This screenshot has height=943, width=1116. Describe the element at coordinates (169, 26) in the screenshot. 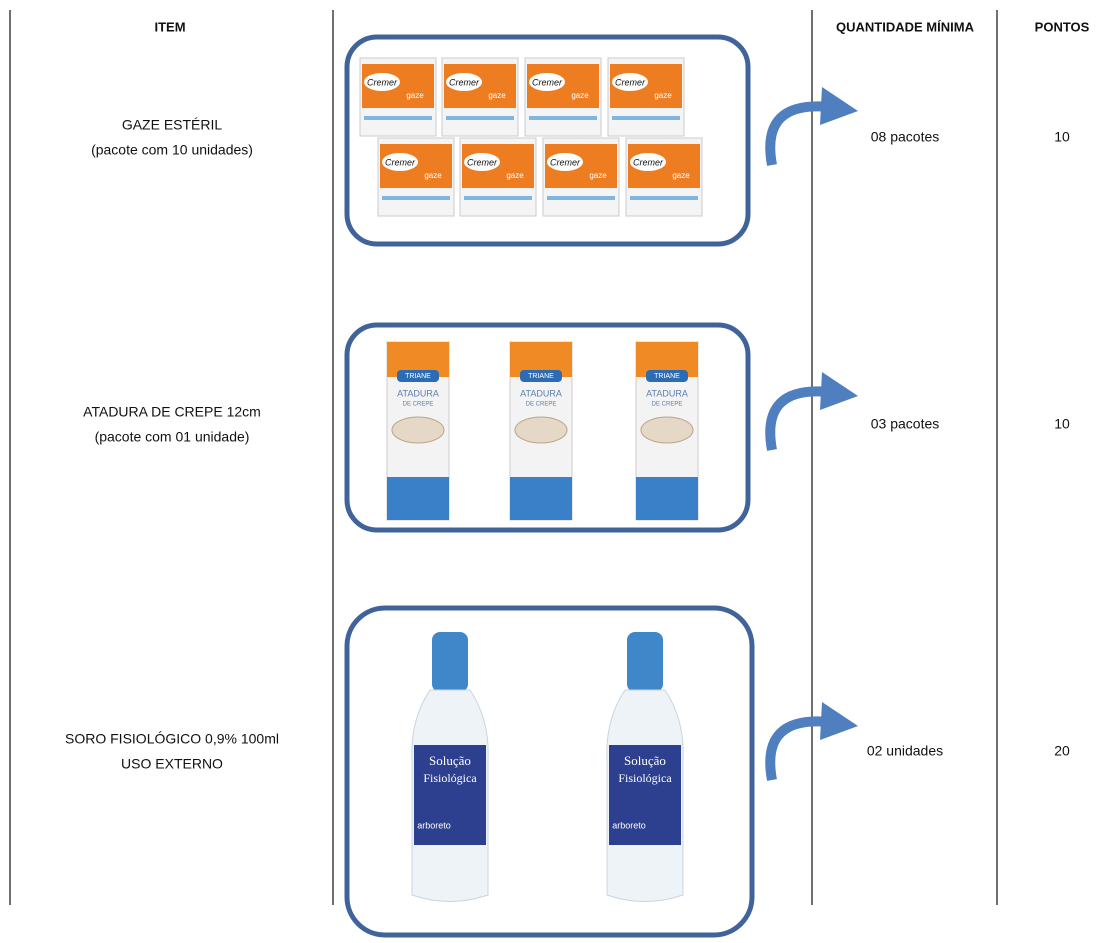

I see `header-item: ITEM` at that location.